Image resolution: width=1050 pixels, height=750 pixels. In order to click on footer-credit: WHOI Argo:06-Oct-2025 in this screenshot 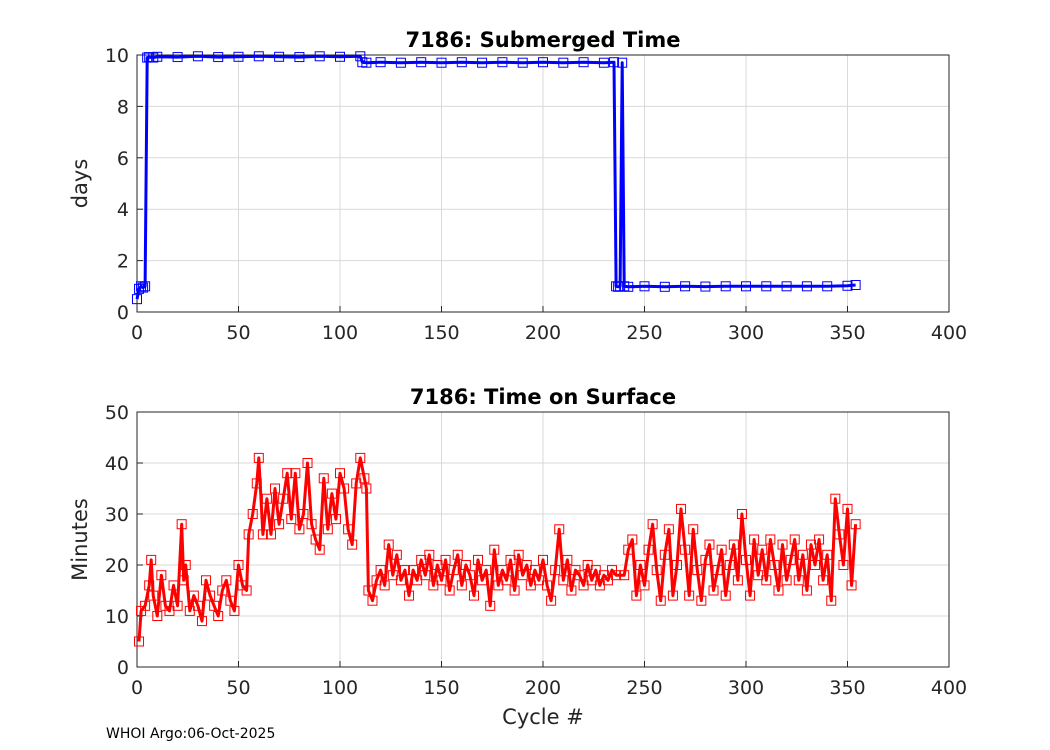, I will do `click(191, 734)`.